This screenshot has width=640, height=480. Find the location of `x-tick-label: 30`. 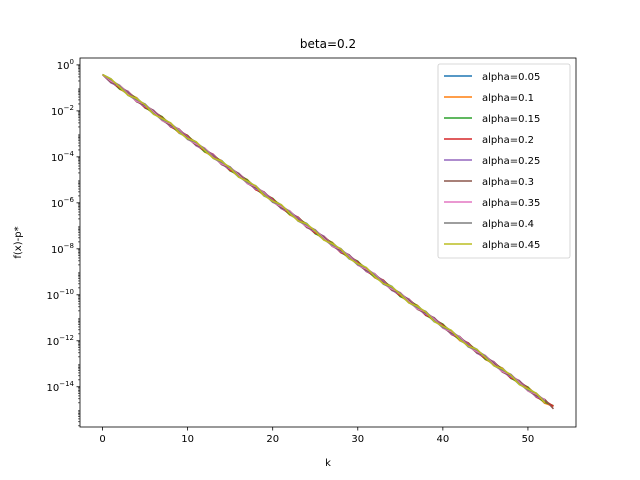

x-tick-label: 30 is located at coordinates (357, 439).